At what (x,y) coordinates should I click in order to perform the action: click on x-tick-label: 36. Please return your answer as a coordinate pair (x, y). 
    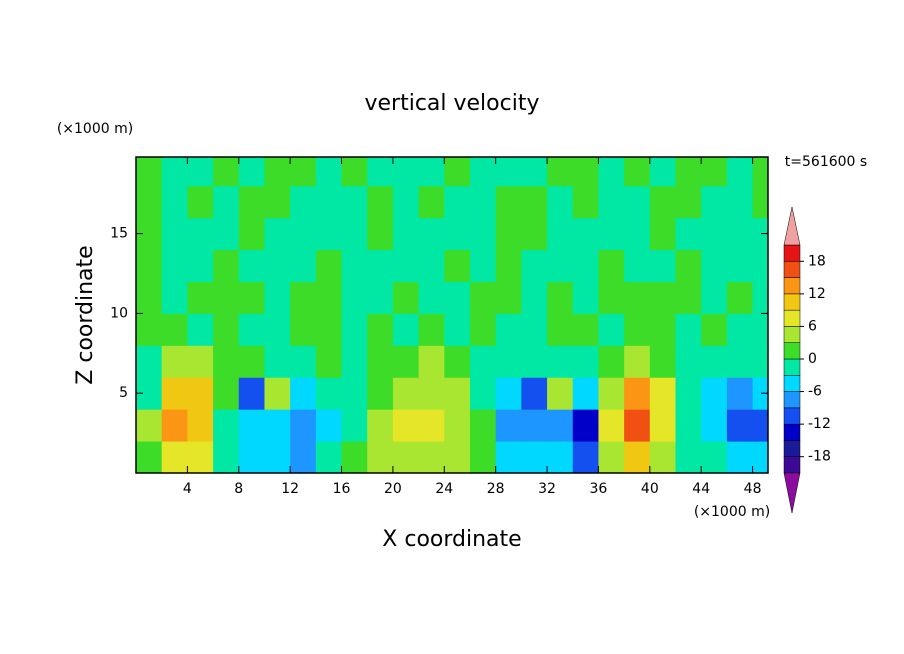
    Looking at the image, I should click on (599, 489).